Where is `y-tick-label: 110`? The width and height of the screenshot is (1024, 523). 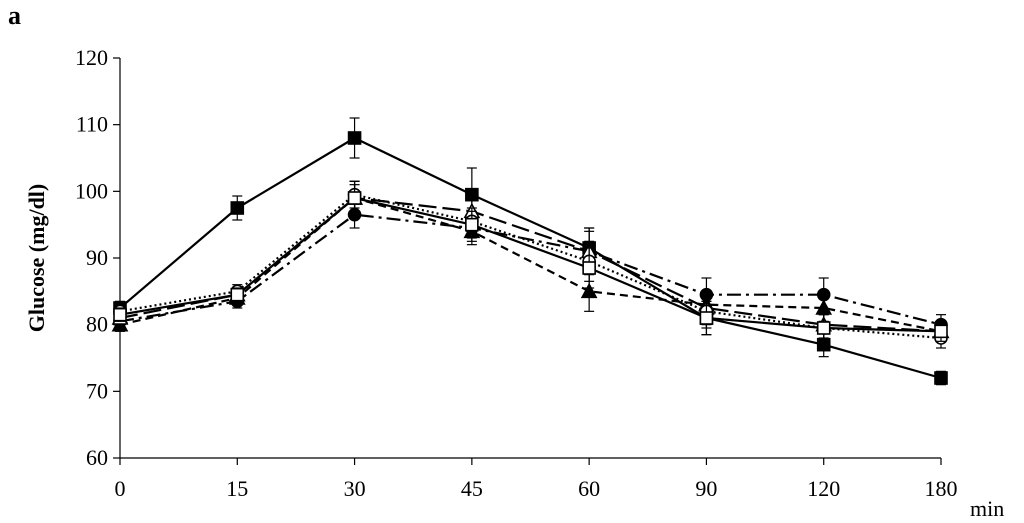 y-tick-label: 110 is located at coordinates (92, 124).